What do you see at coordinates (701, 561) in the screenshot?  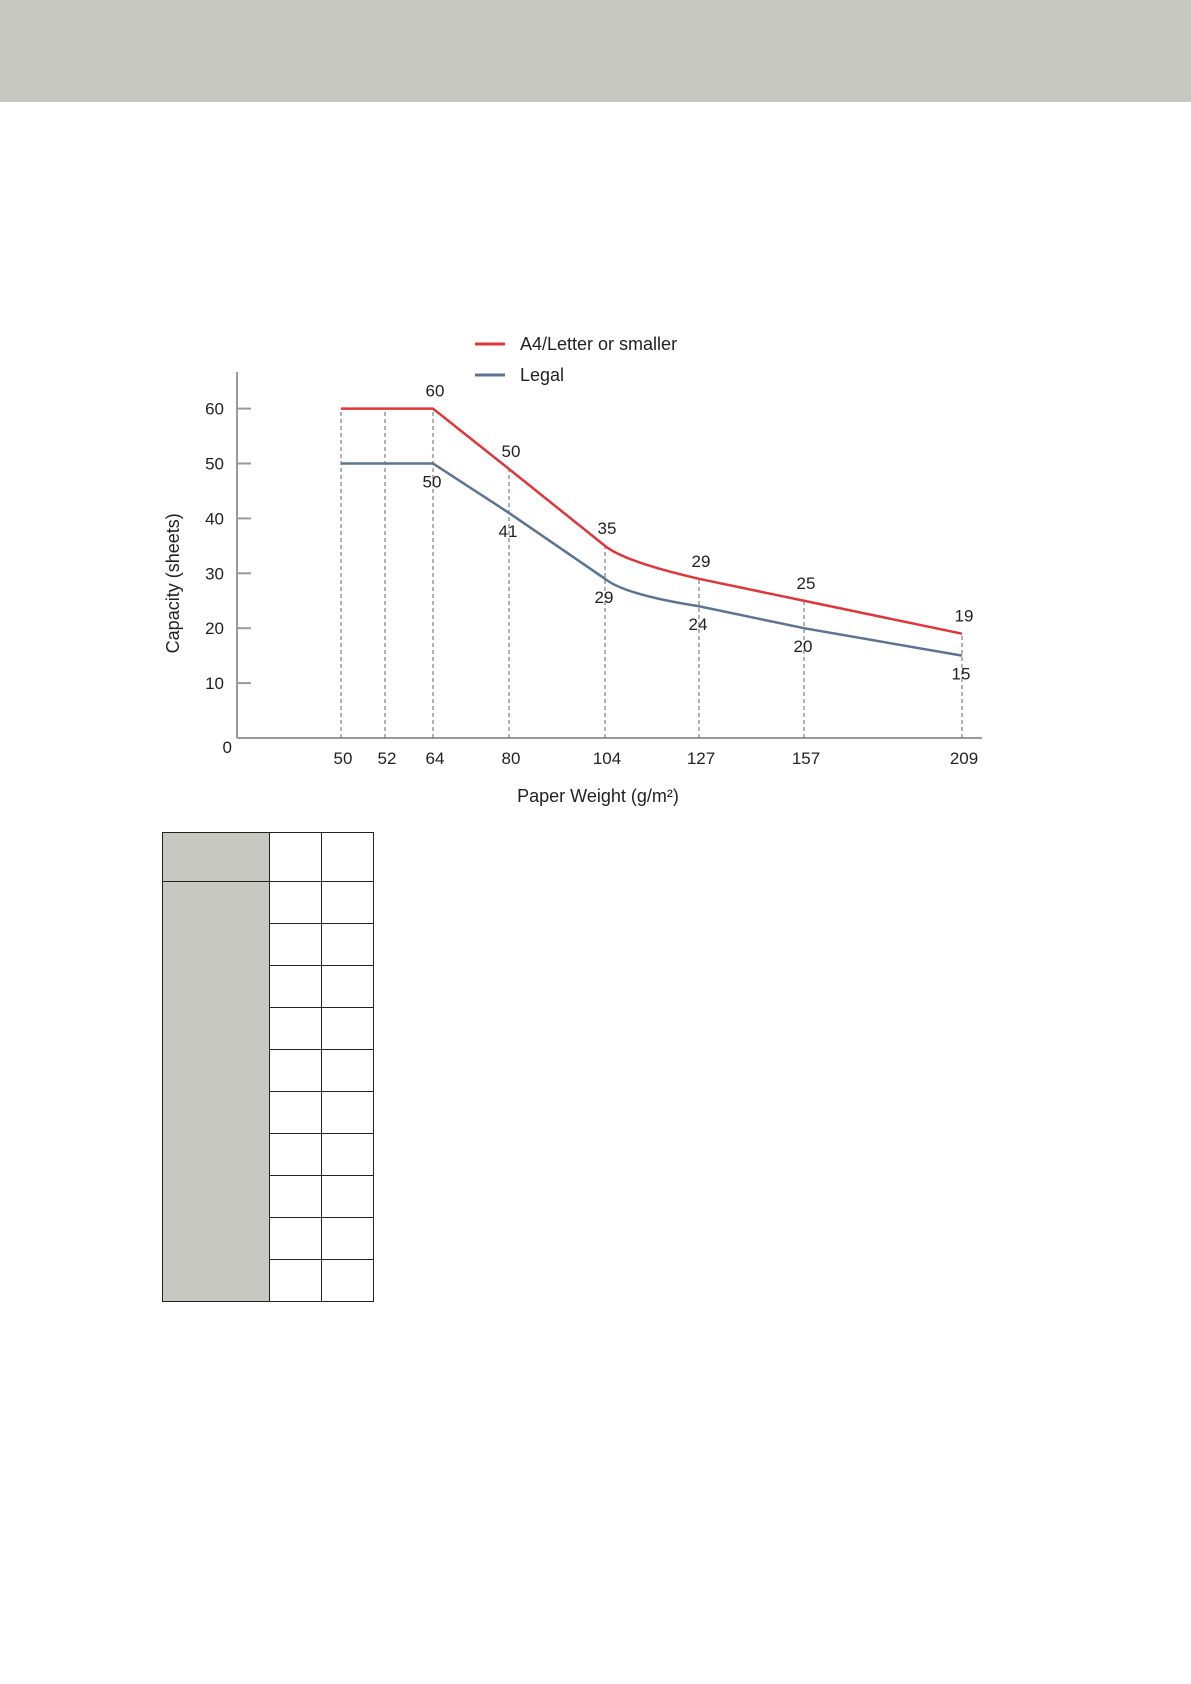 I see `a4-data-label: 29` at bounding box center [701, 561].